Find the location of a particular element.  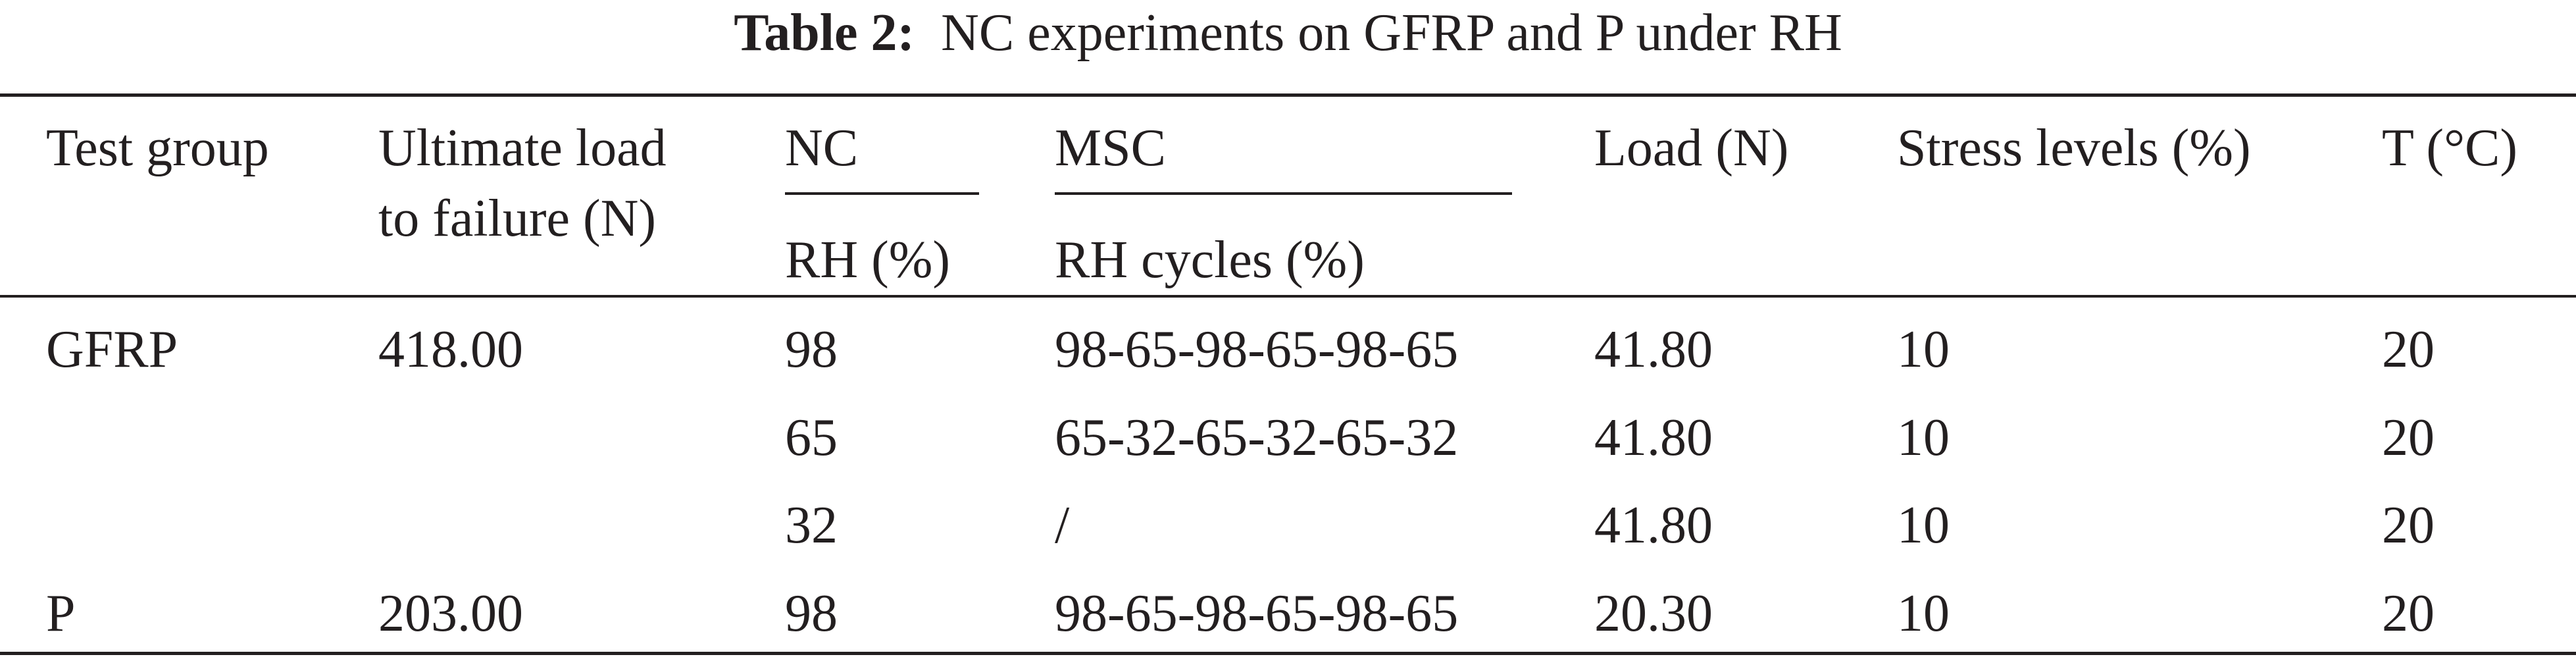

table-cell: 20.30 is located at coordinates (1654, 614).